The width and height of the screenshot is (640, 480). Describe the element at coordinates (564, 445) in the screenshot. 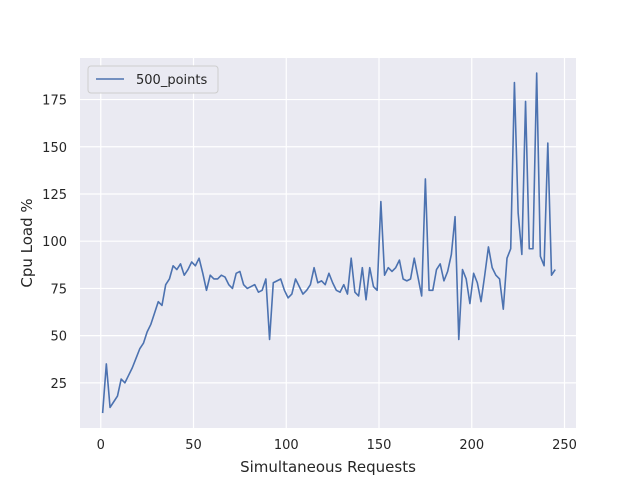

I see `x-tick-label: 250` at that location.